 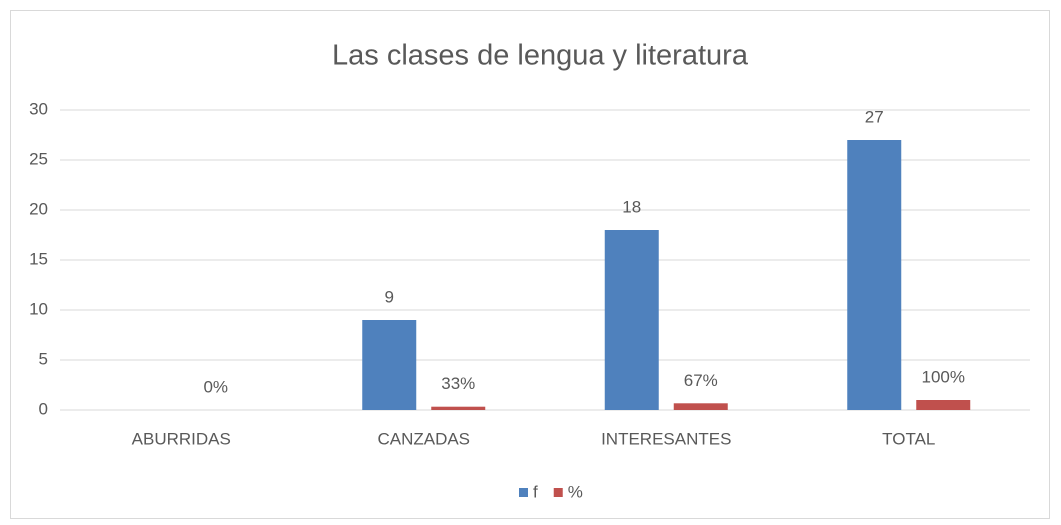 What do you see at coordinates (38, 308) in the screenshot?
I see `y-tick-label: 10` at bounding box center [38, 308].